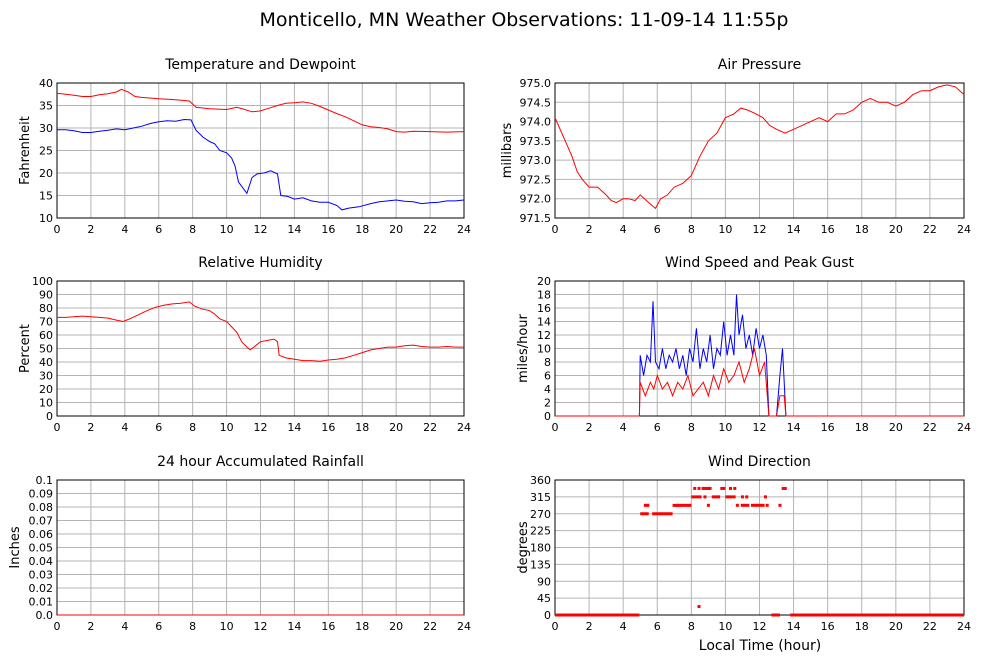  What do you see at coordinates (45, 480) in the screenshot?
I see `y-tick-label: 0.1` at bounding box center [45, 480].